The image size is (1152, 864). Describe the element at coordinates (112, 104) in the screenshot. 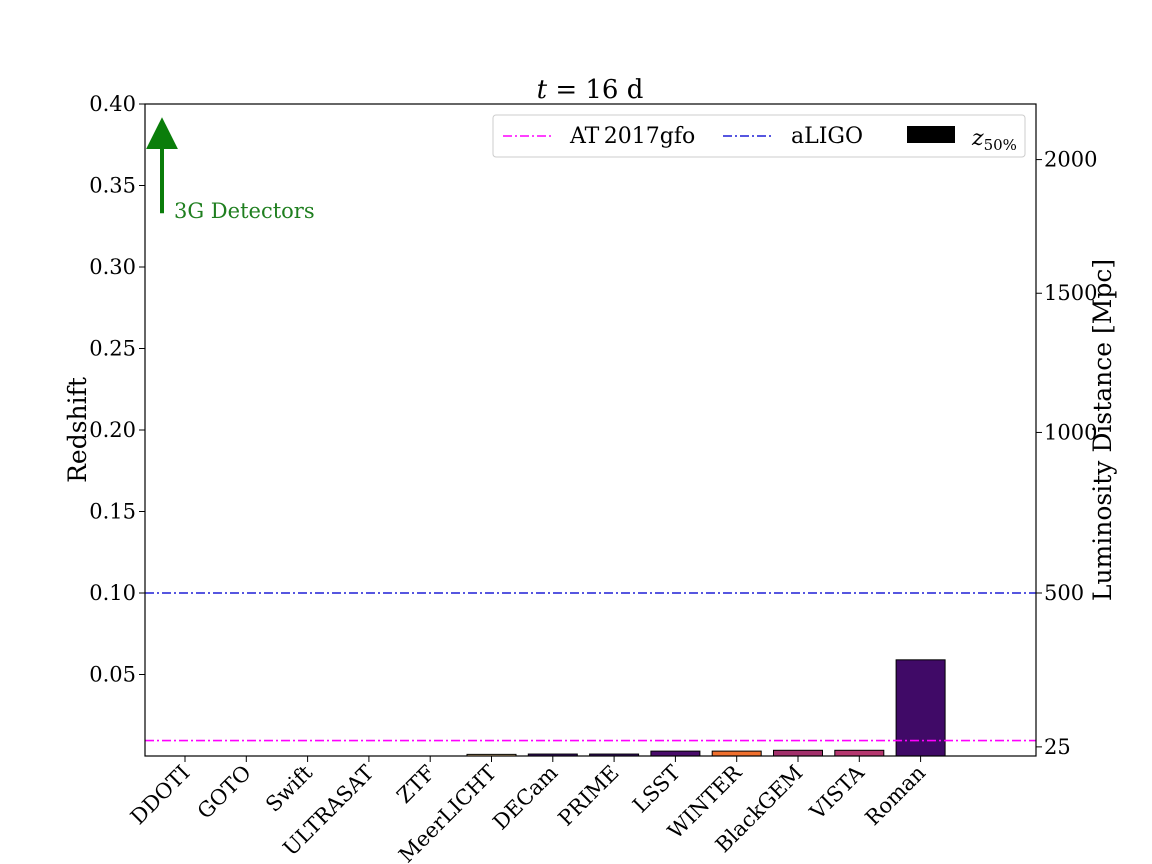

I see `y-tick-label: 0.40` at that location.